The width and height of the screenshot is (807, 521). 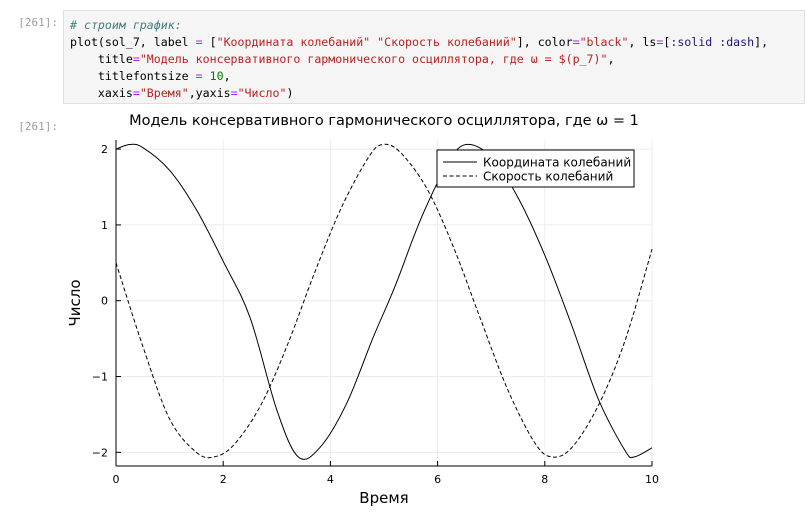 What do you see at coordinates (133, 76) in the screenshot?
I see `code-token: titlefontsize` at bounding box center [133, 76].